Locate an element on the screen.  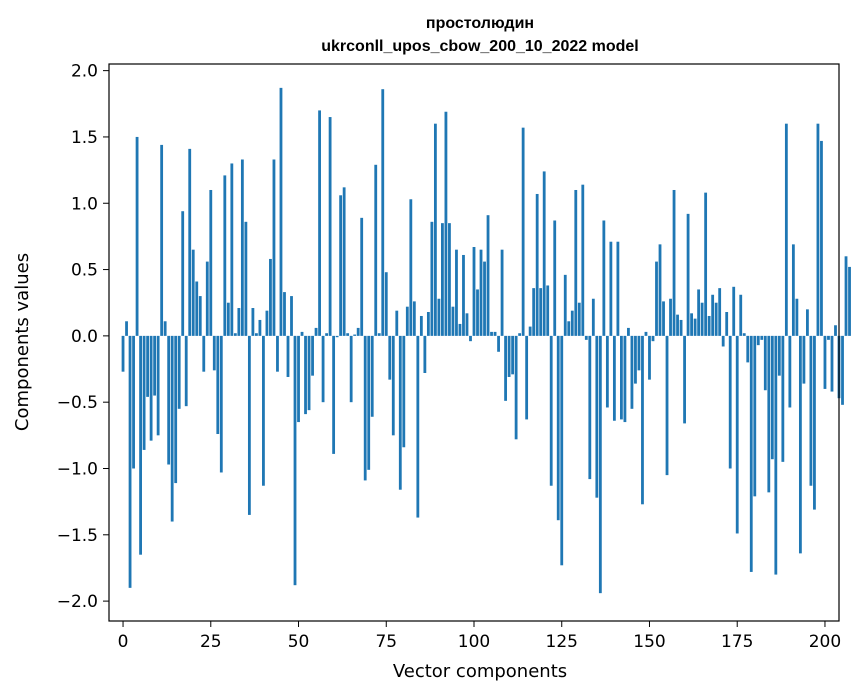
x-tick-label: 75 is located at coordinates (386, 642).